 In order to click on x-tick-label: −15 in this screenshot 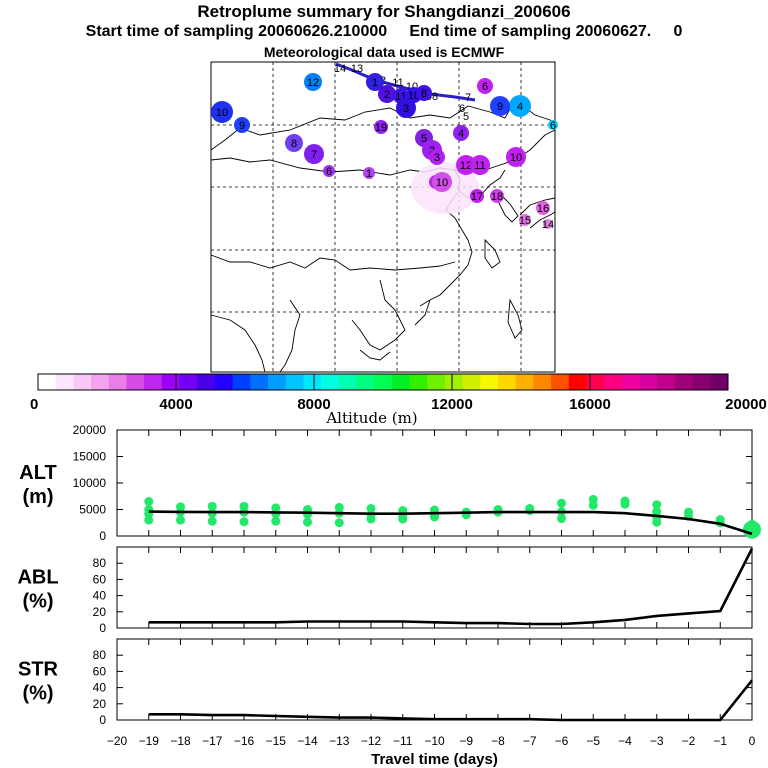, I will do `click(276, 741)`.